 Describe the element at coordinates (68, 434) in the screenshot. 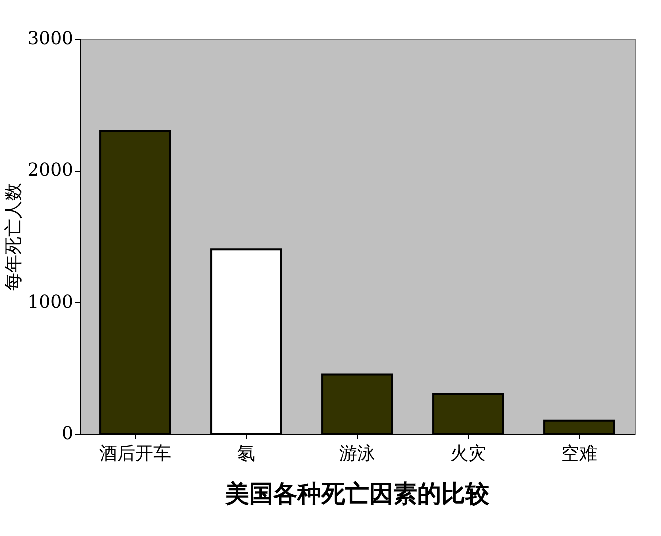

I see `y-tick-label: 0` at that location.